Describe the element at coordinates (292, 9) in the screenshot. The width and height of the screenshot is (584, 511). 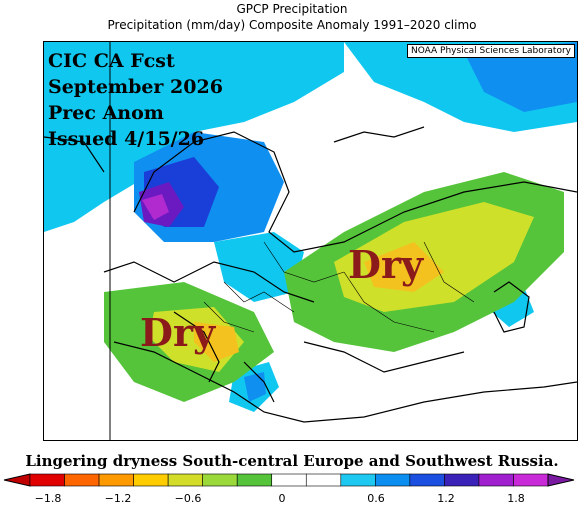
I see `map-title: GPCP Precipitation` at that location.